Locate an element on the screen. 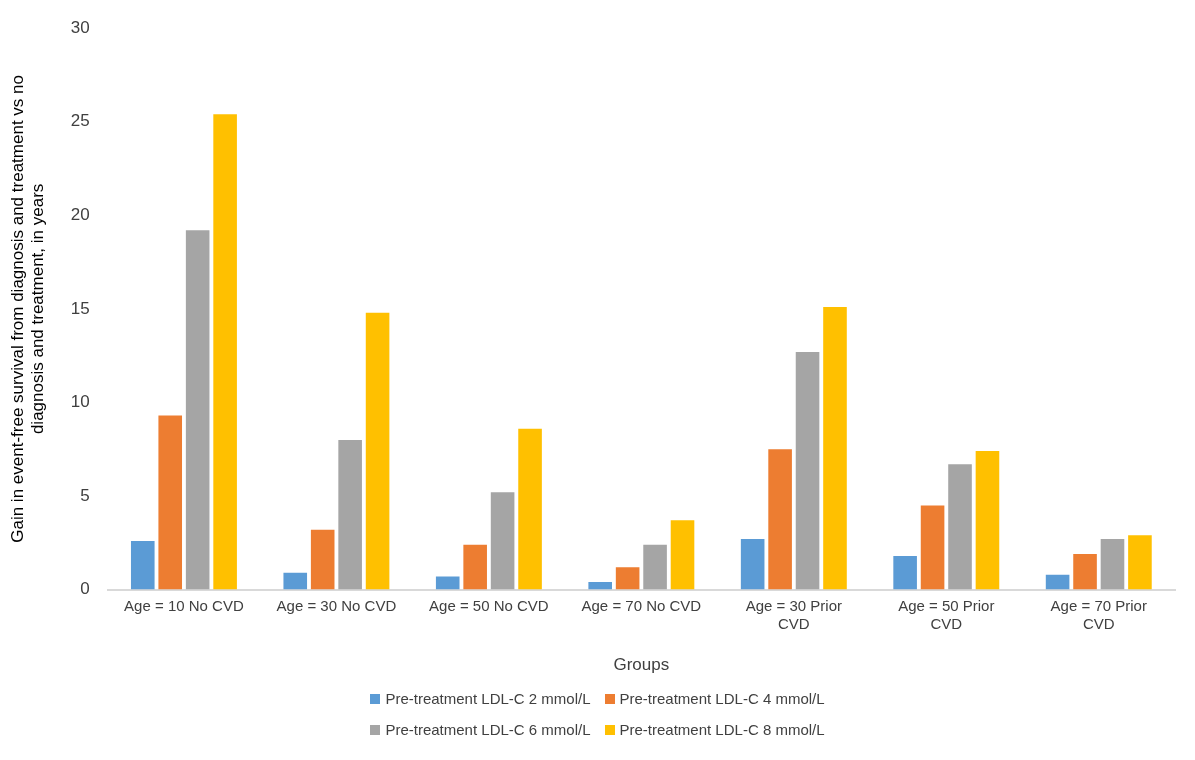 The height and width of the screenshot is (760, 1195). y-tick-label: 30 is located at coordinates (80, 27).